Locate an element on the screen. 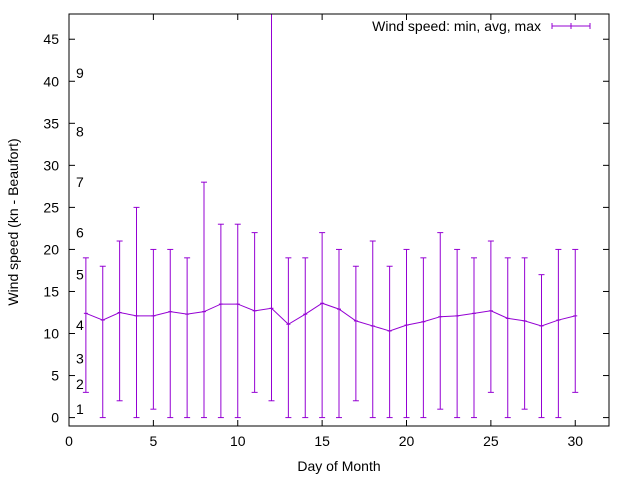 This screenshot has width=640, height=480. beaufort-label: 6 is located at coordinates (80, 233).